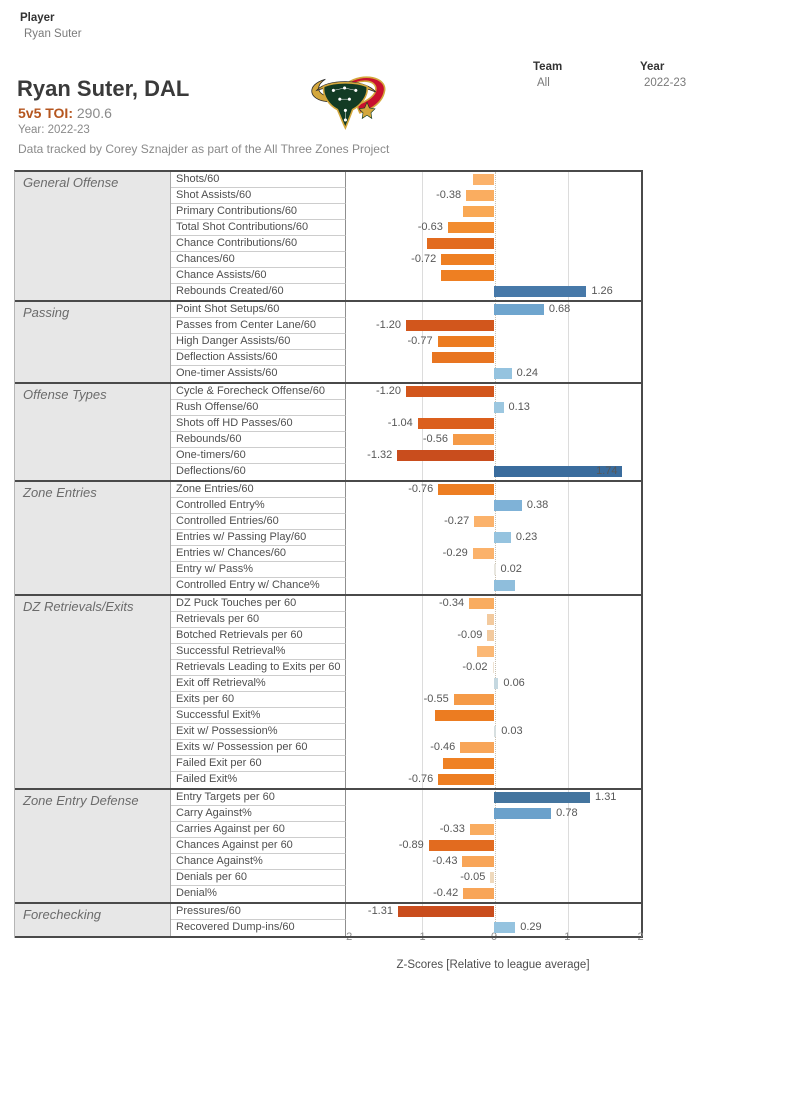  What do you see at coordinates (258, 830) in the screenshot?
I see `metric-label: Carries Against per 60` at bounding box center [258, 830].